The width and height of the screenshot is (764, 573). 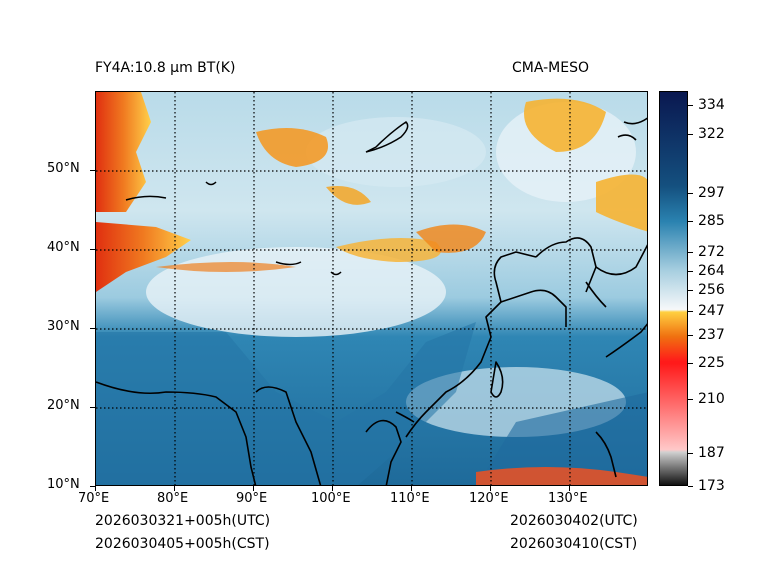 What do you see at coordinates (711, 270) in the screenshot?
I see `colorbar-tick-label: 264` at bounding box center [711, 270].